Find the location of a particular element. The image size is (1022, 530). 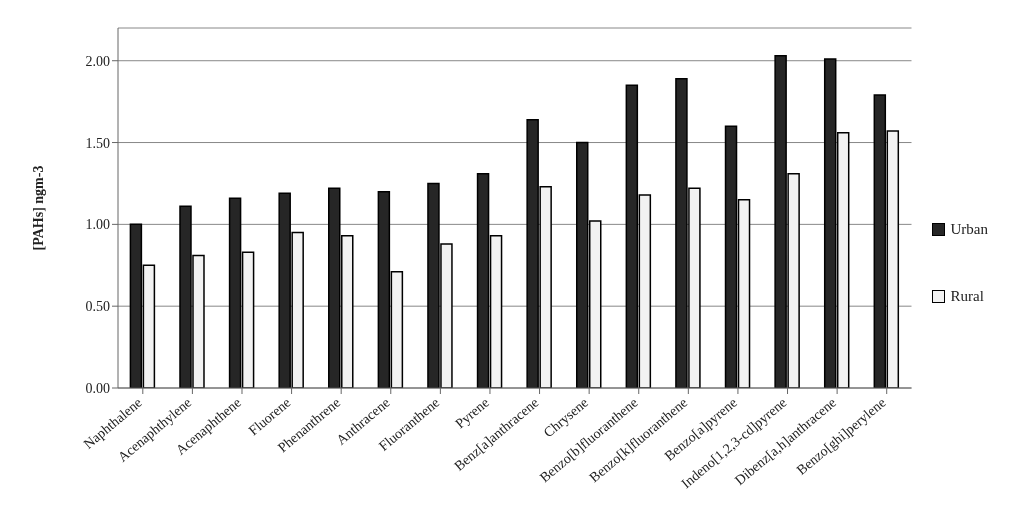

y-tick-label: 0.50 is located at coordinates (97, 307).